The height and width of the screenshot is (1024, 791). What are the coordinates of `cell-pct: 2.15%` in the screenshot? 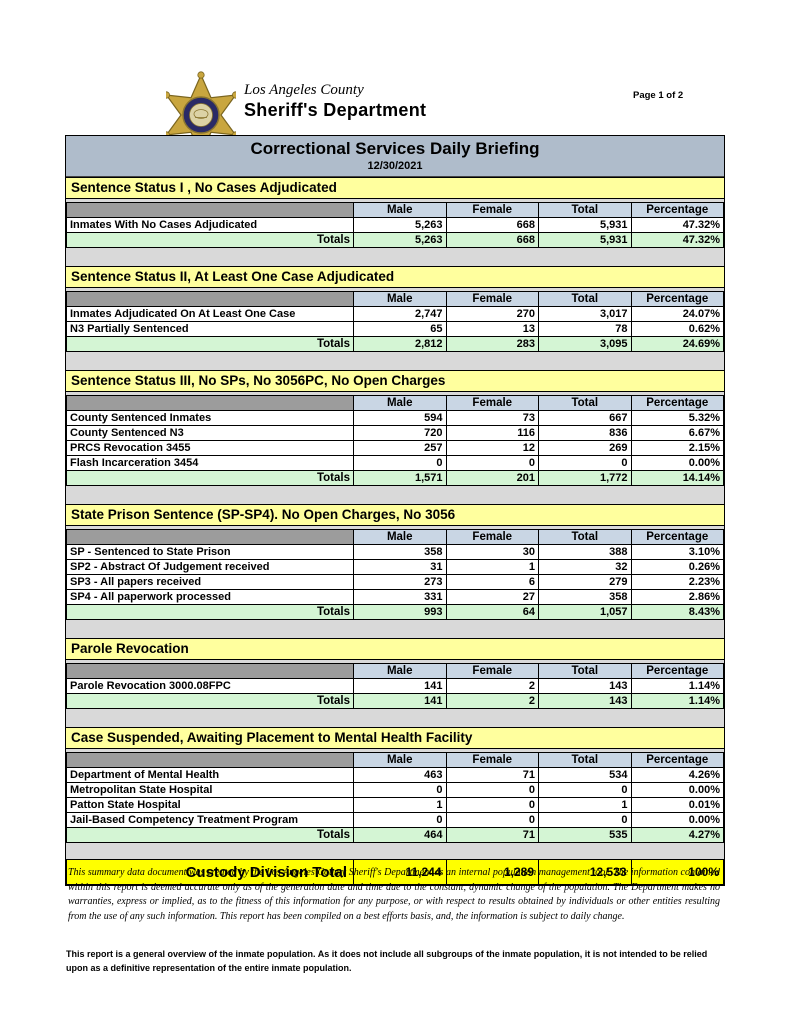 It's located at (677, 448).